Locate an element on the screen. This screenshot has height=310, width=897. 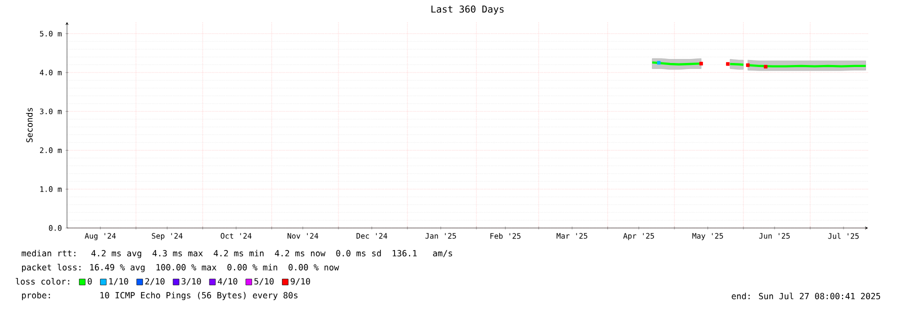
text: probe: 10 ICMP Echo Pings (56 Bytes) every 80s is located at coordinates (160, 296).